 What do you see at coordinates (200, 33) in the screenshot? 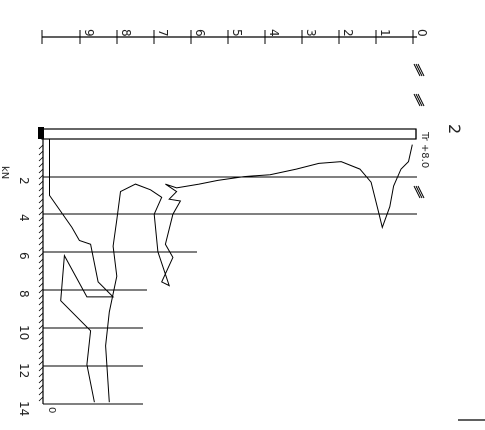
I see `top-scale-label-6: 6` at bounding box center [200, 33].